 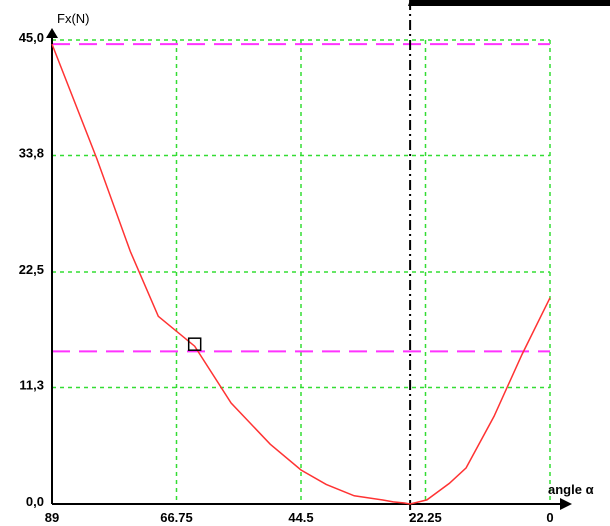 What do you see at coordinates (549, 517) in the screenshot?
I see `x-tick-label: 0` at bounding box center [549, 517].